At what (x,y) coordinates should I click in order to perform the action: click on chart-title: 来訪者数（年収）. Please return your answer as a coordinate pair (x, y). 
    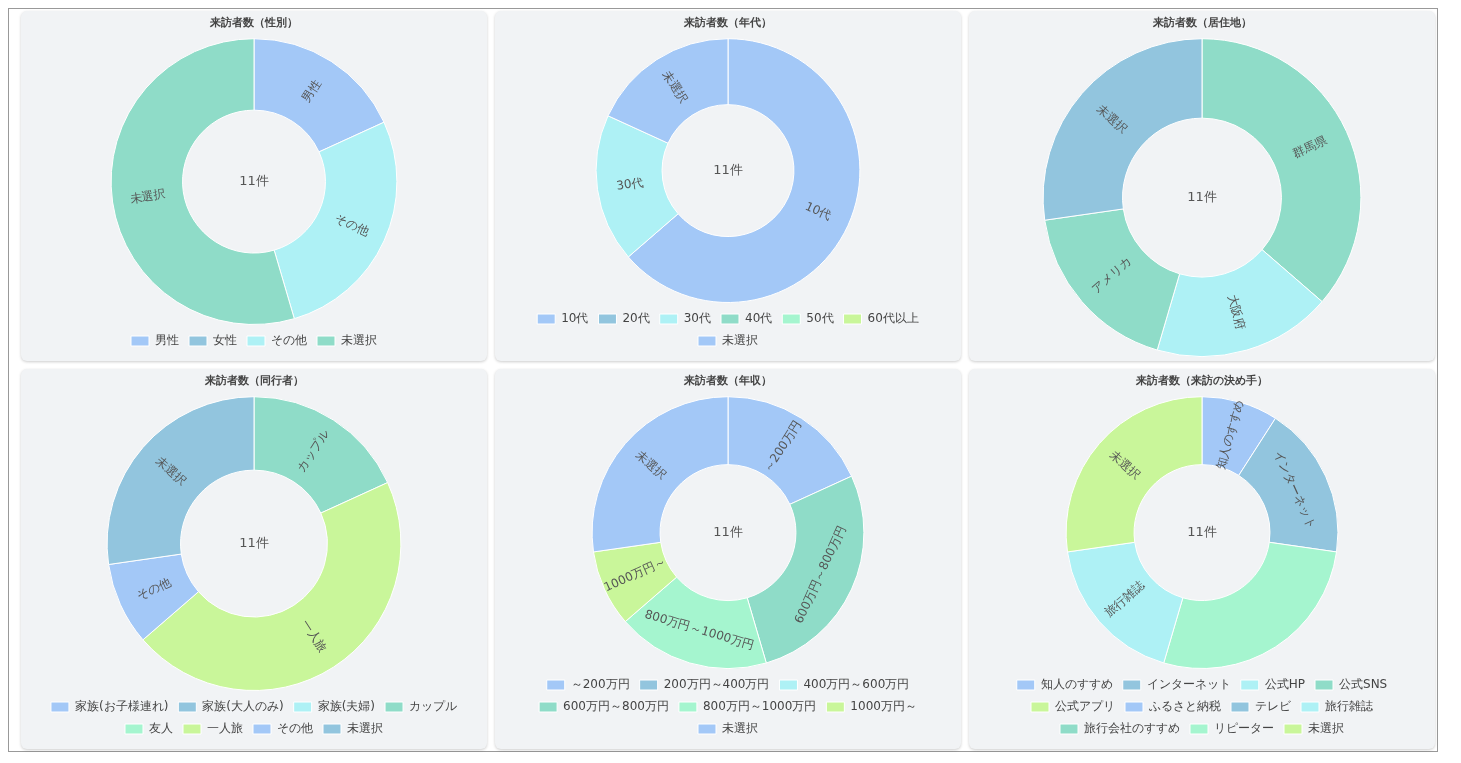
    Looking at the image, I should click on (727, 381).